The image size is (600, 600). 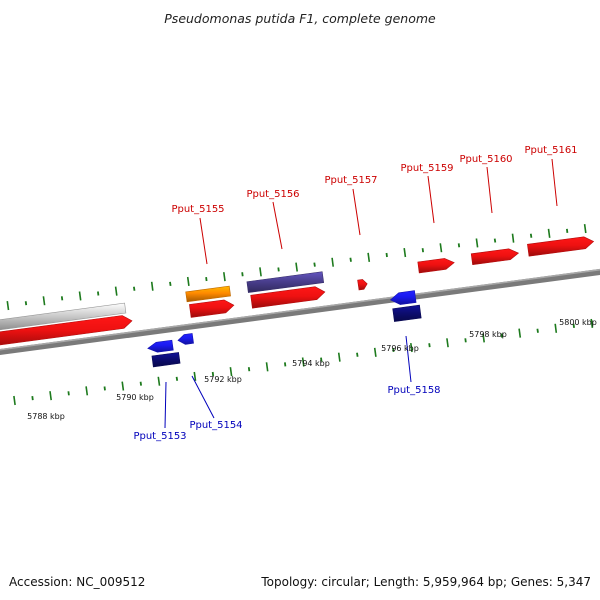 What do you see at coordinates (550, 150) in the screenshot?
I see `forward-gene-label: Pput_5161` at bounding box center [550, 150].